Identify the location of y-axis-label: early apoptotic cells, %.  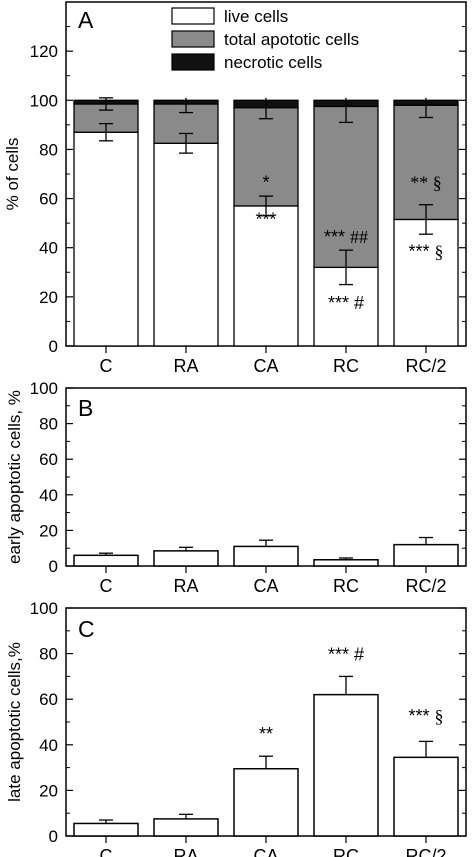
(14, 477).